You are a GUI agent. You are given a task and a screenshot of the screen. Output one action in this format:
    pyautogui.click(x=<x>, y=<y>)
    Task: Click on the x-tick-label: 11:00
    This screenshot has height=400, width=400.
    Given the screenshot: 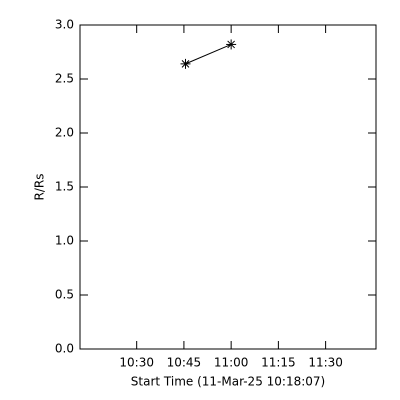 What is the action you would take?
    pyautogui.click(x=231, y=363)
    